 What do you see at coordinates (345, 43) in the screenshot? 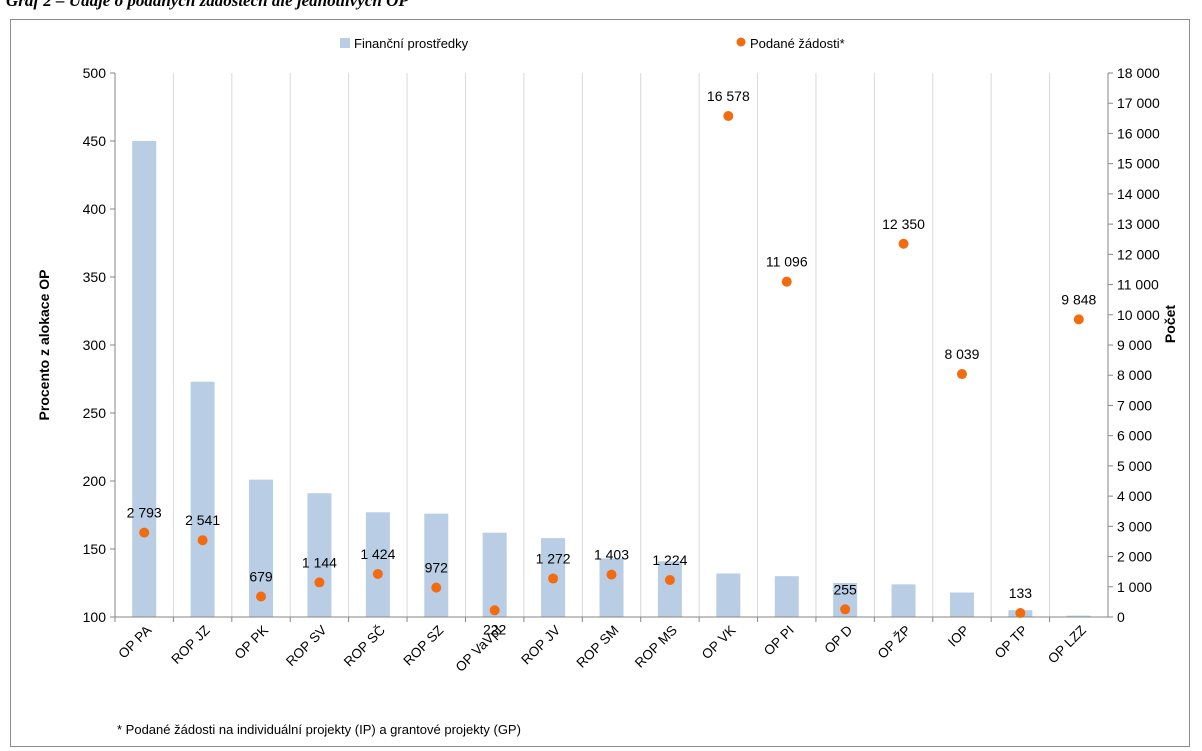
I see `legend-bar-swatch` at bounding box center [345, 43].